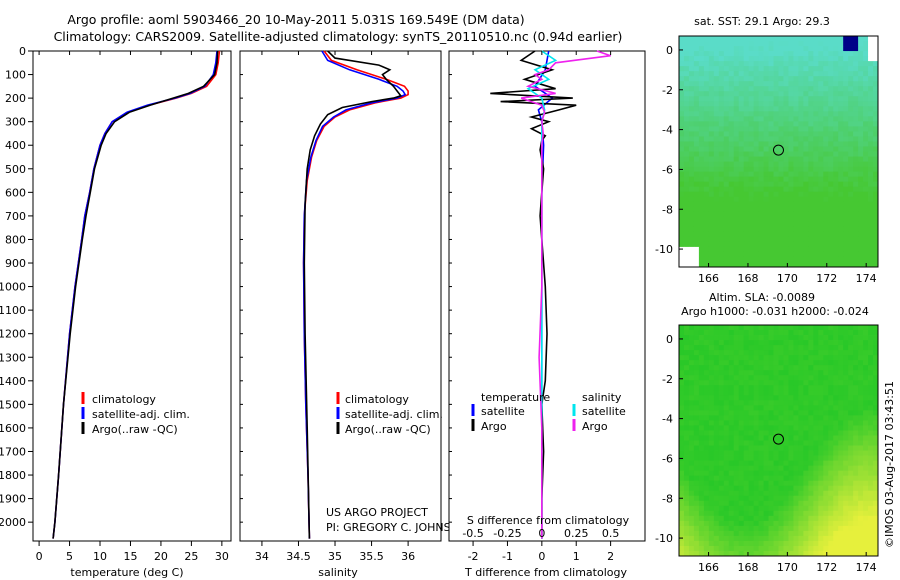 This screenshot has width=900, height=580. What do you see at coordinates (15, 239) in the screenshot?
I see `y-tick-label: 800` at bounding box center [15, 239].